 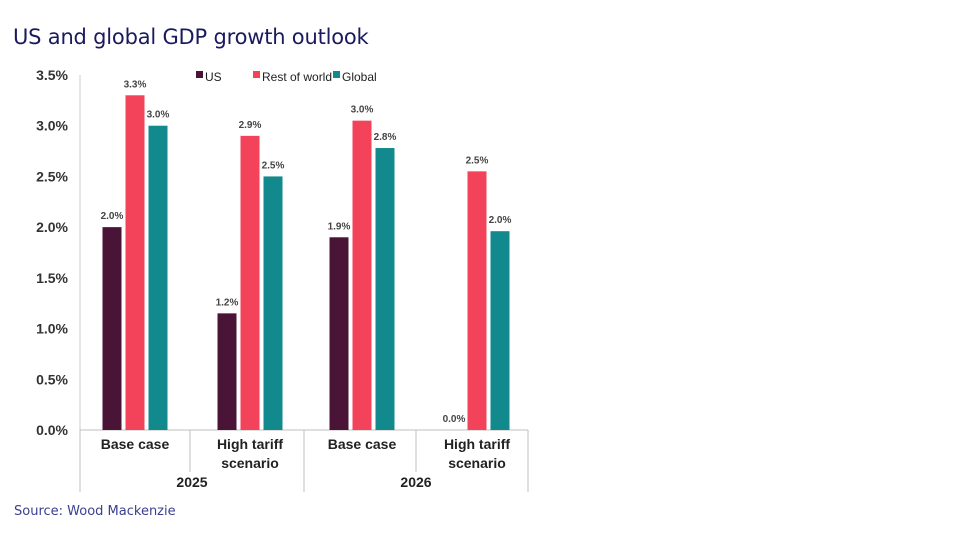 I want to click on y-tick-label: 2.5%, so click(x=52, y=176).